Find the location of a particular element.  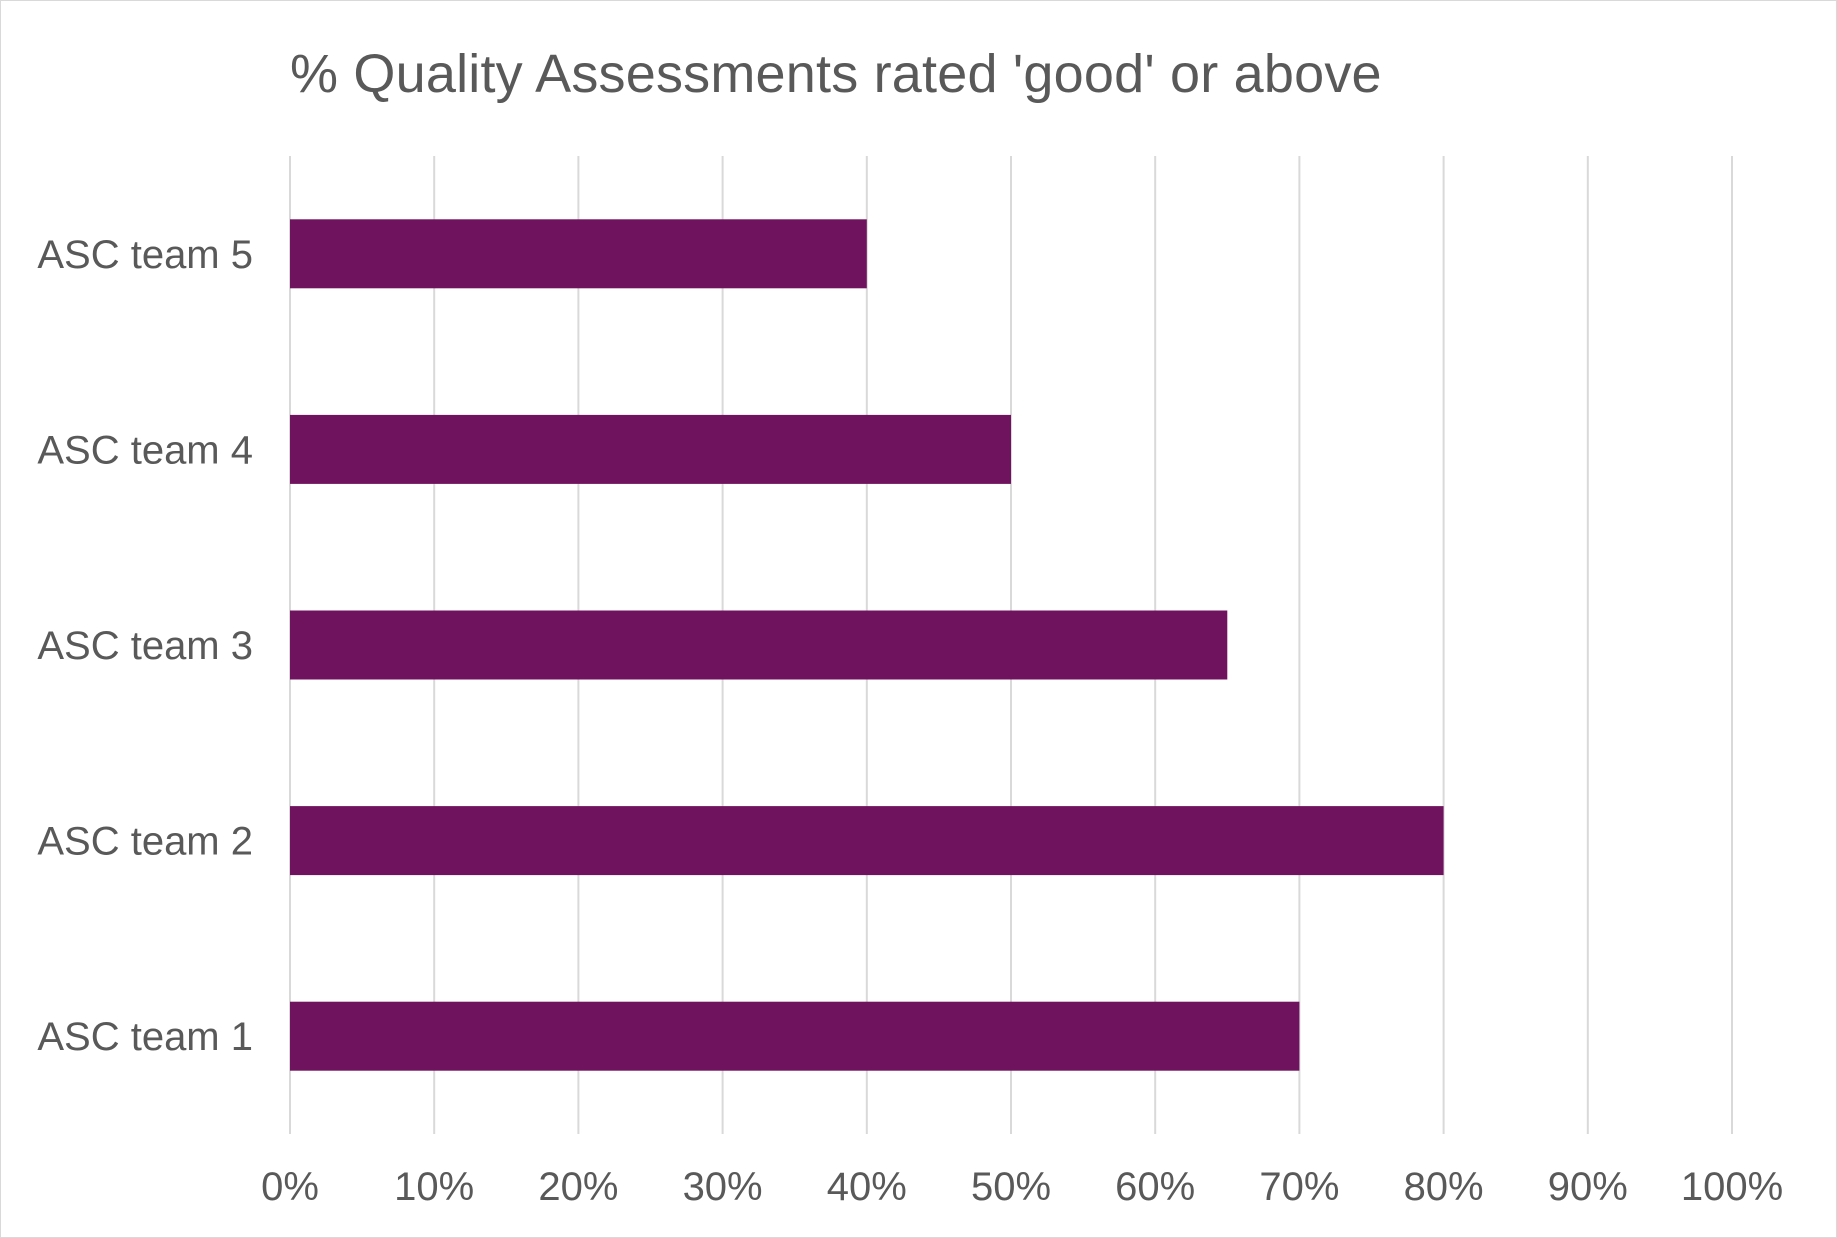

x-tick-label: 80% is located at coordinates (1444, 1187).